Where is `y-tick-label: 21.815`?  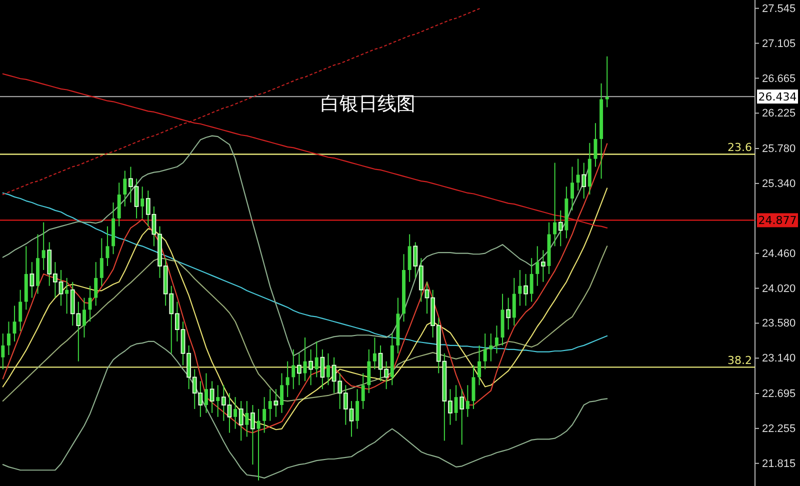 y-tick-label: 21.815 is located at coordinates (779, 464).